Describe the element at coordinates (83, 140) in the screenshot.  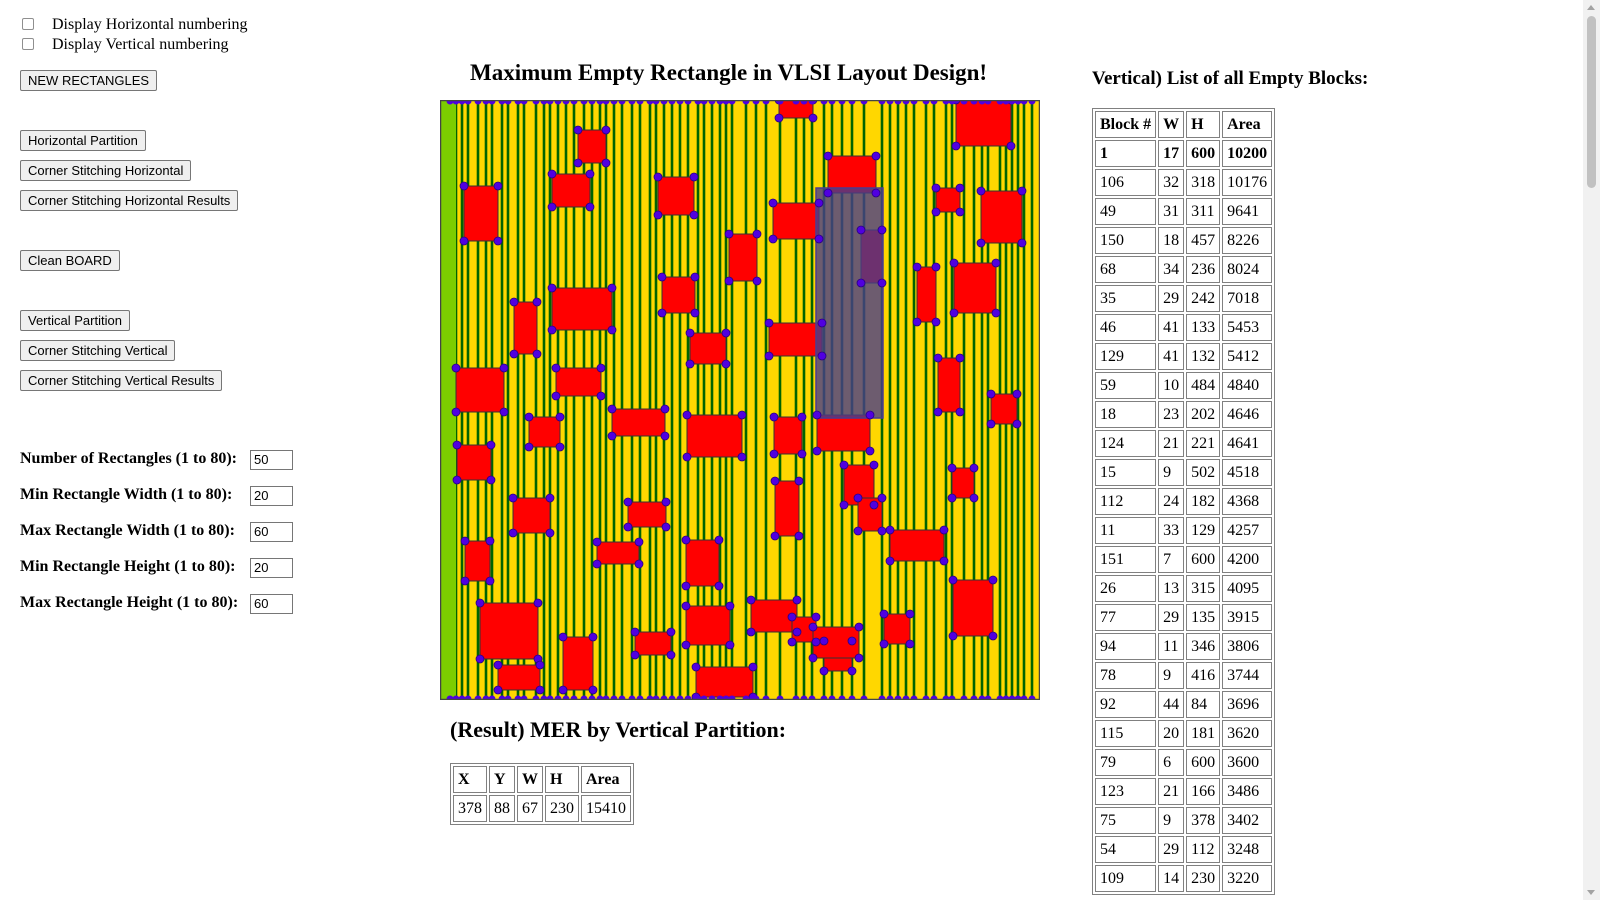
I see `horizontal-partition-button: Horizontal Partition` at that location.